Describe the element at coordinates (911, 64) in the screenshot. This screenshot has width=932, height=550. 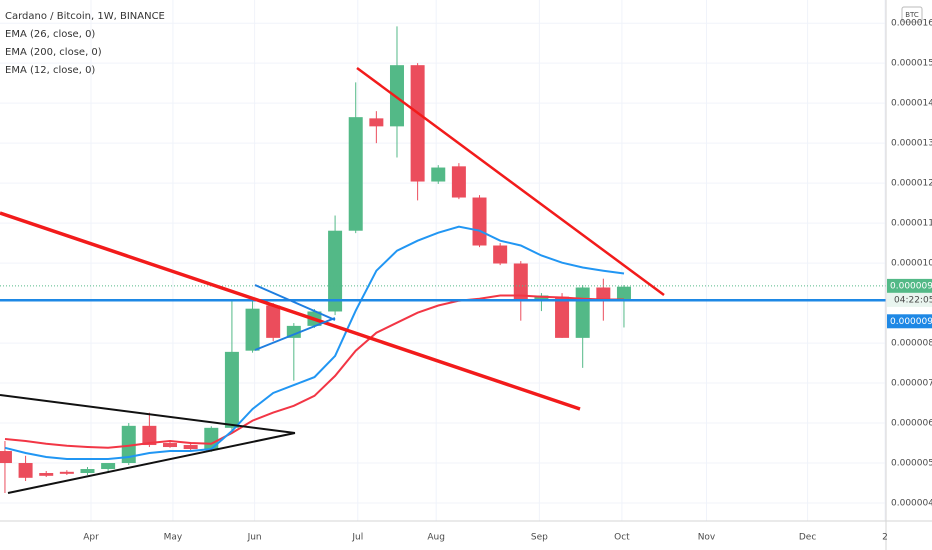
I see `y-tick-label: 0.00001500` at that location.